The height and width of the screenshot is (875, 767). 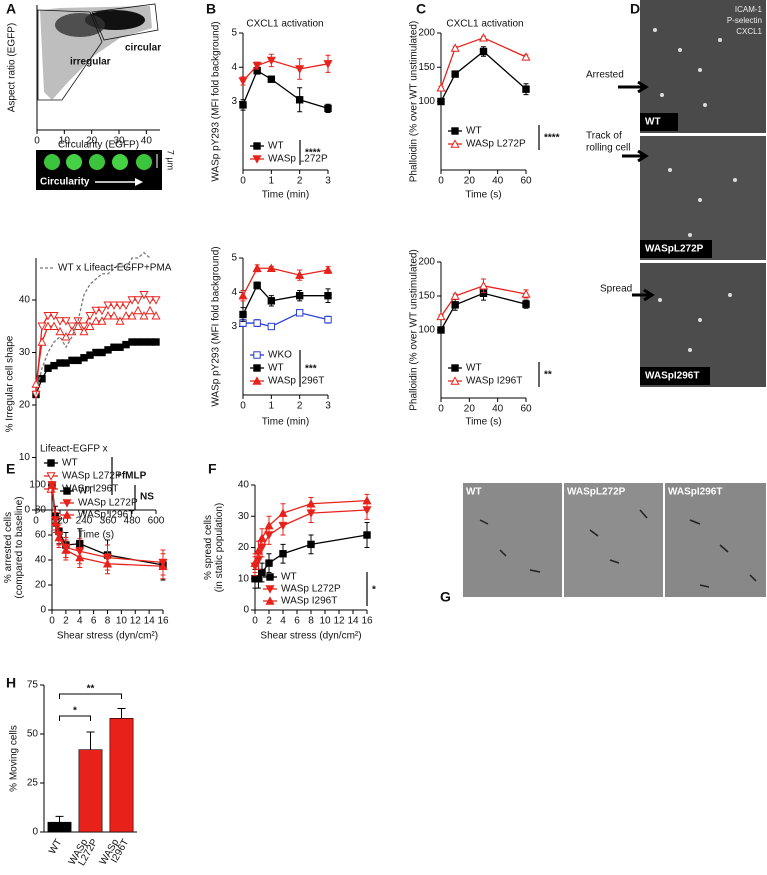 What do you see at coordinates (41, 535) in the screenshot?
I see `y-tick-label: 60` at bounding box center [41, 535].